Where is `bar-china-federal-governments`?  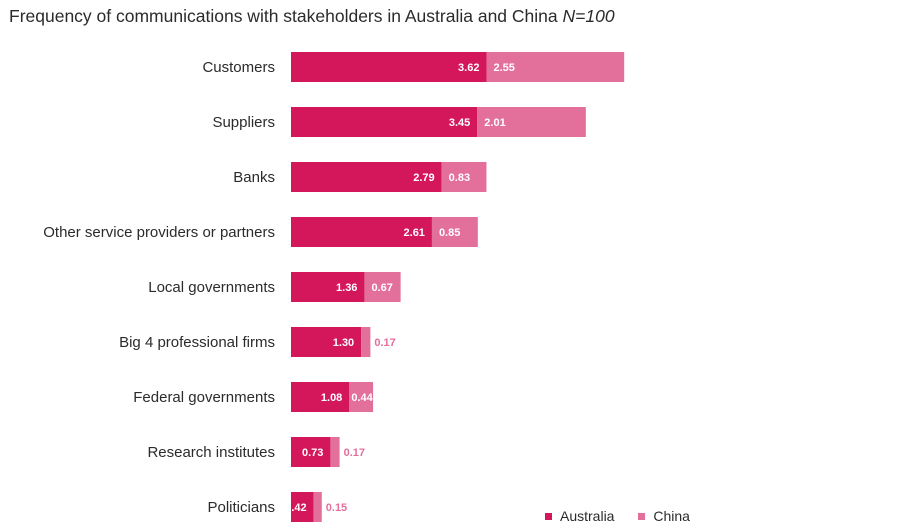
bar-china-federal-governments is located at coordinates (361, 397).